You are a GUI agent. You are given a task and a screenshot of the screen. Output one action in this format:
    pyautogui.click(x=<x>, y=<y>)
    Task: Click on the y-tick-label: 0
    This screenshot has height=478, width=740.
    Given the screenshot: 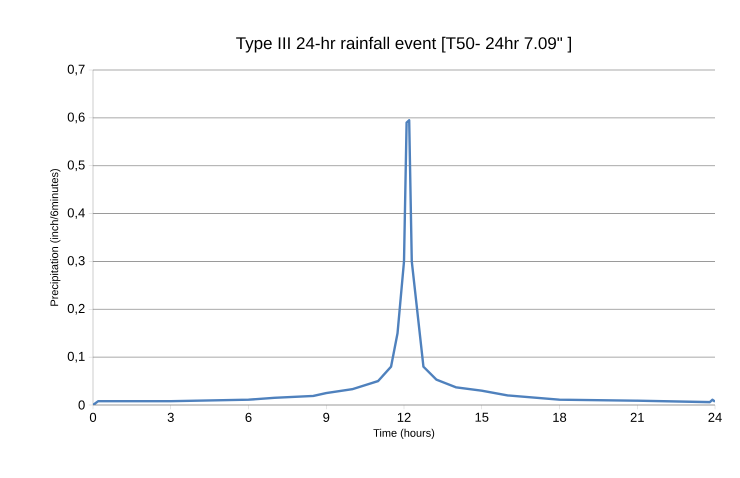 What is the action you would take?
    pyautogui.click(x=81, y=405)
    